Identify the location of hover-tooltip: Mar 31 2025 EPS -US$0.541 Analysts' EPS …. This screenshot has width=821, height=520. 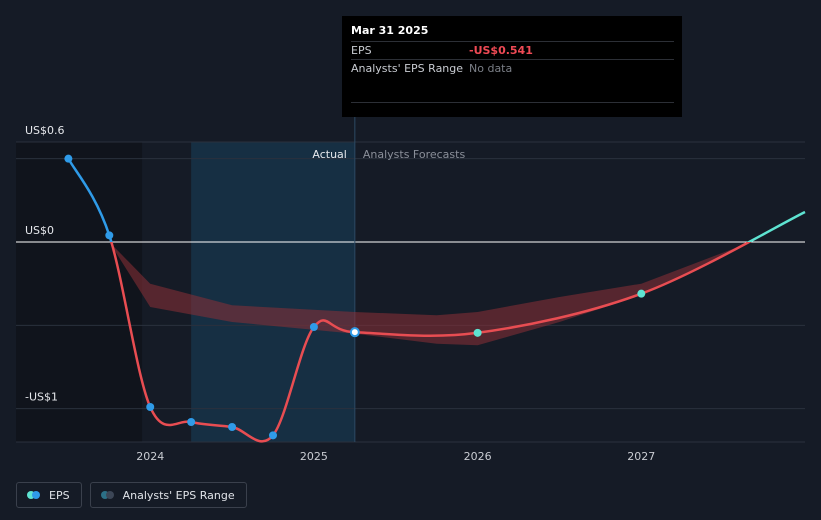
(512, 66).